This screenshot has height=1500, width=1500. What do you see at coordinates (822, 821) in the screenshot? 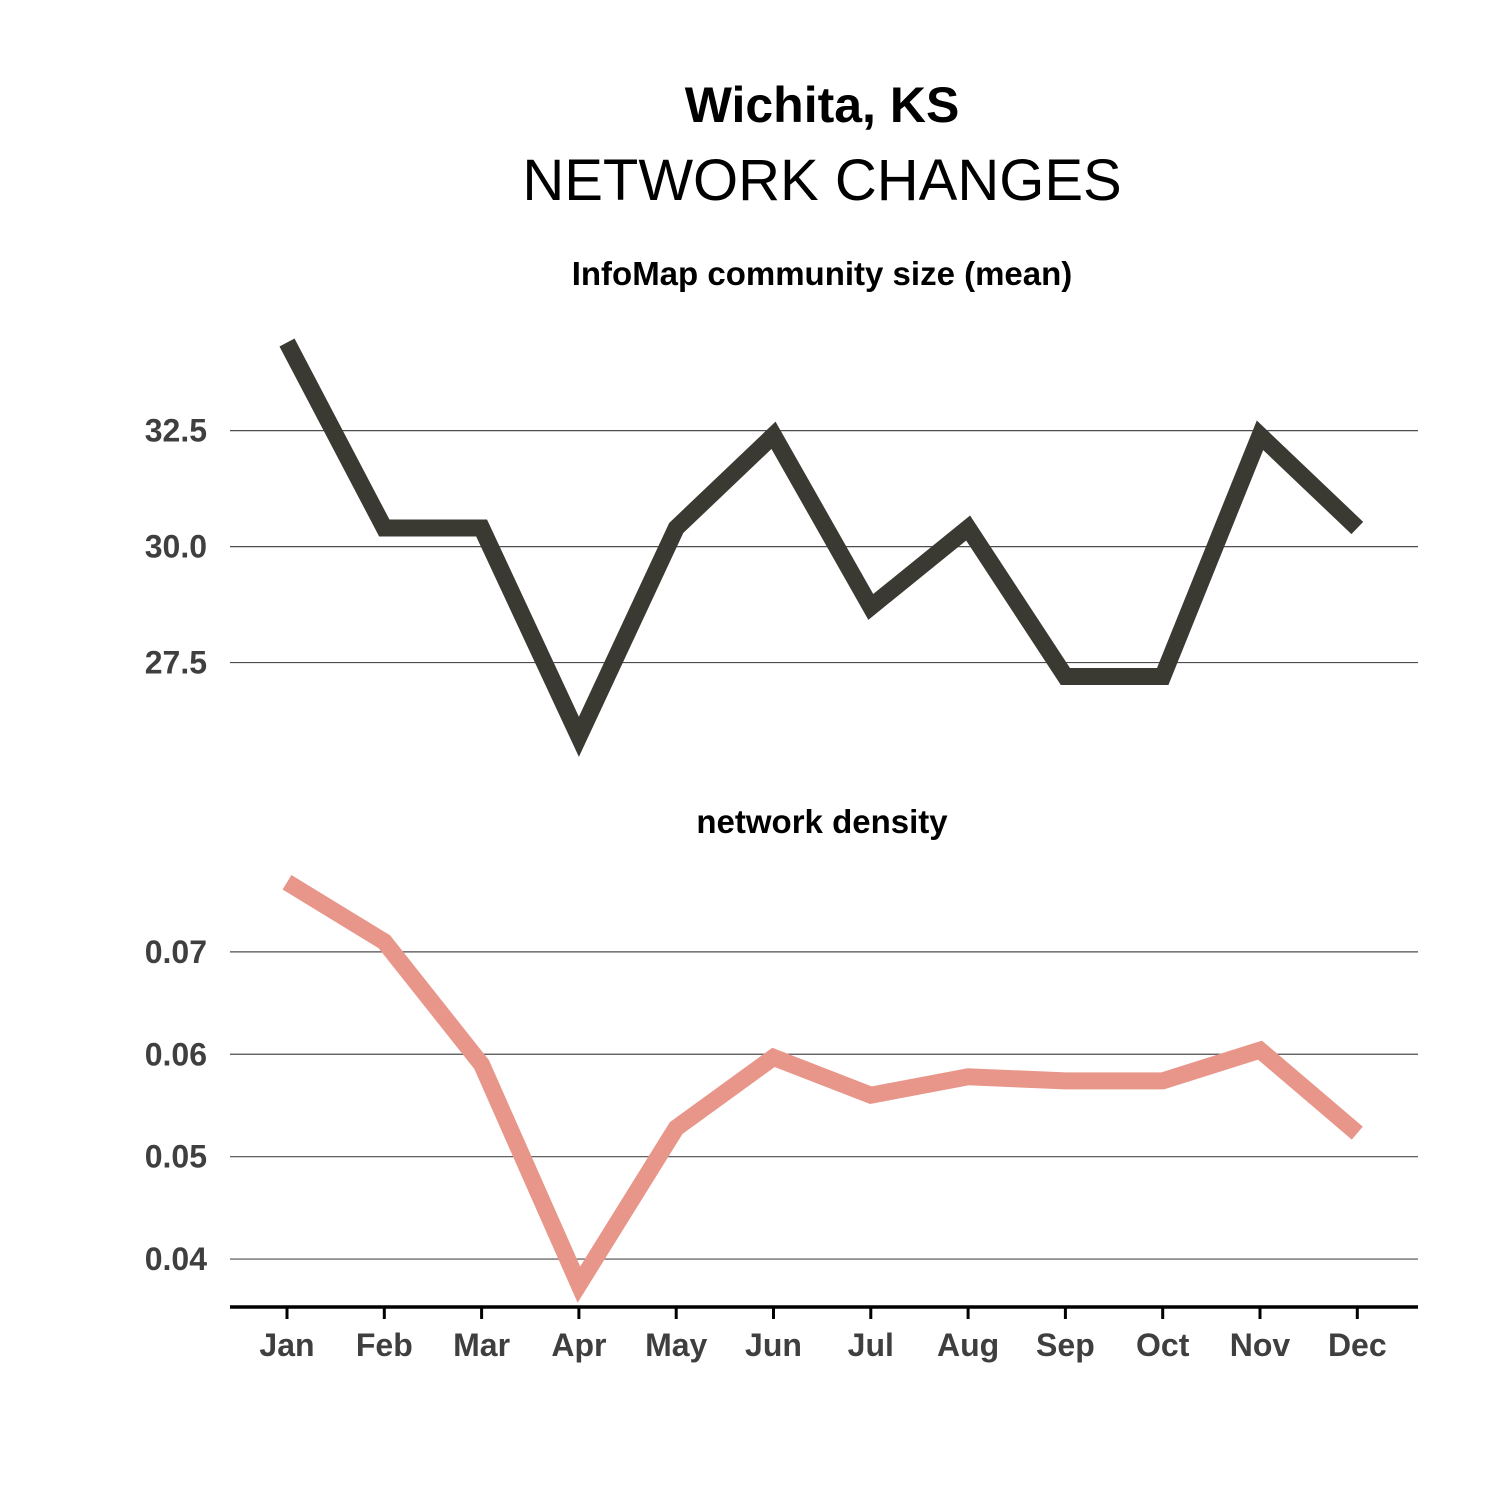
I see `panel-2-title: network density` at bounding box center [822, 821].